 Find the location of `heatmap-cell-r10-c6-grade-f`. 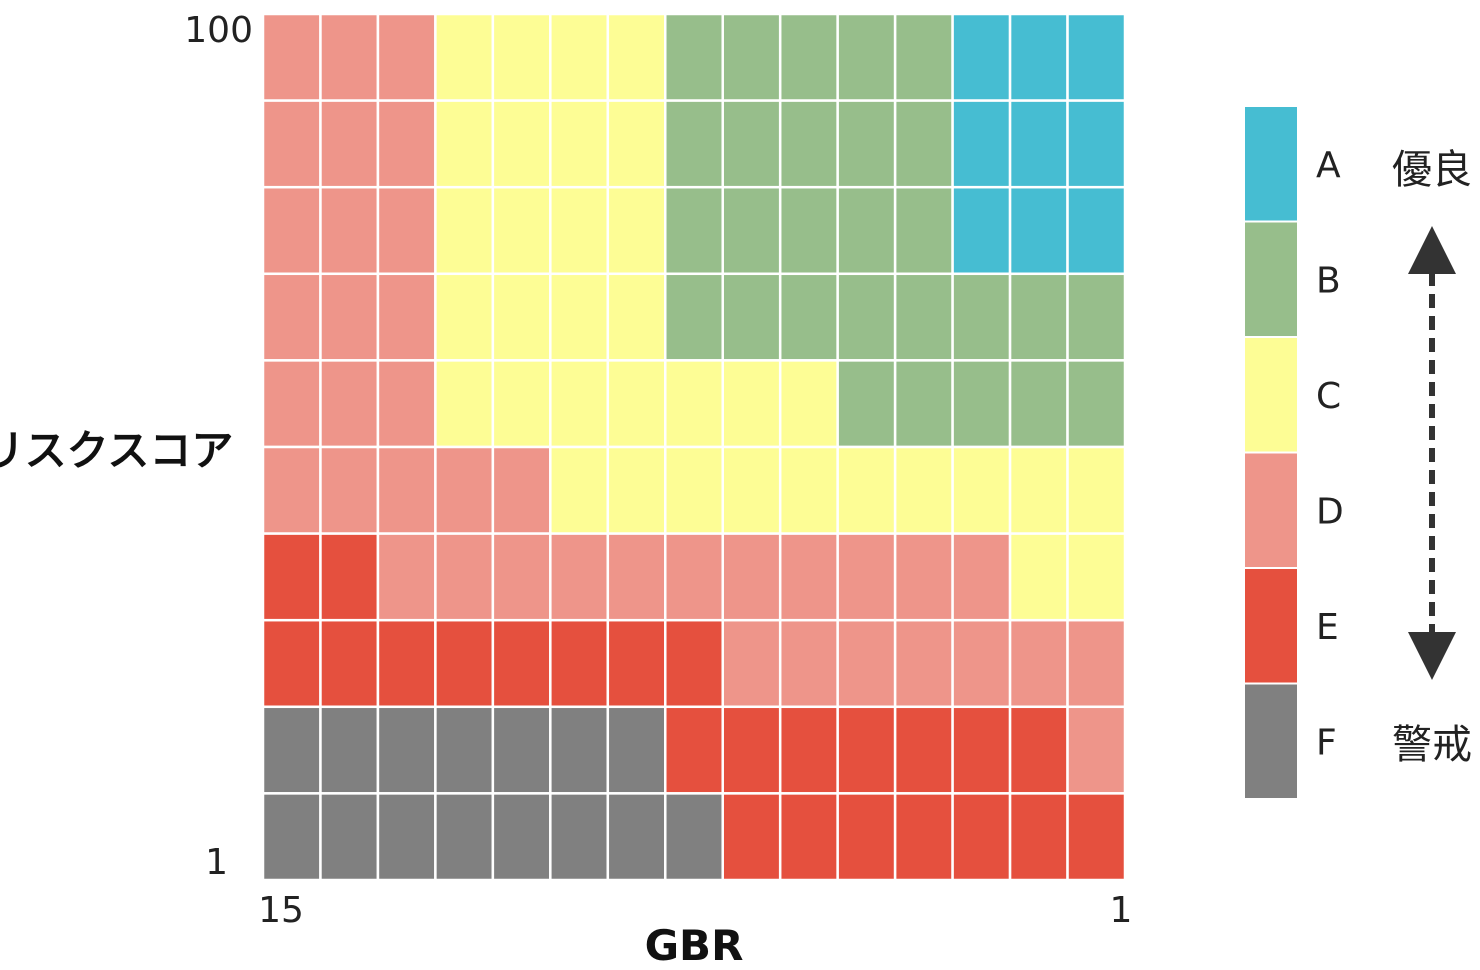

heatmap-cell-r10-c6-grade-f is located at coordinates (579, 837).